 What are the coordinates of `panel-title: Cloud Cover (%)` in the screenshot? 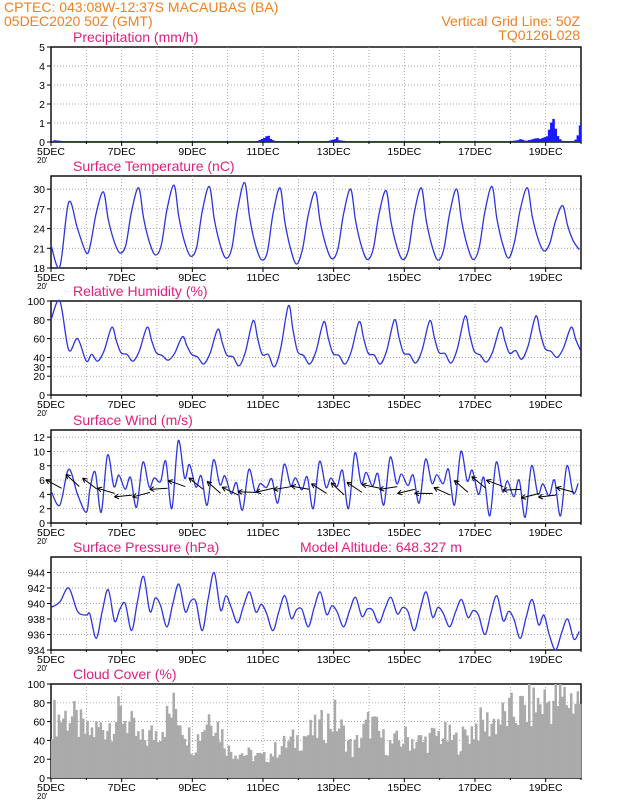 It's located at (124, 674).